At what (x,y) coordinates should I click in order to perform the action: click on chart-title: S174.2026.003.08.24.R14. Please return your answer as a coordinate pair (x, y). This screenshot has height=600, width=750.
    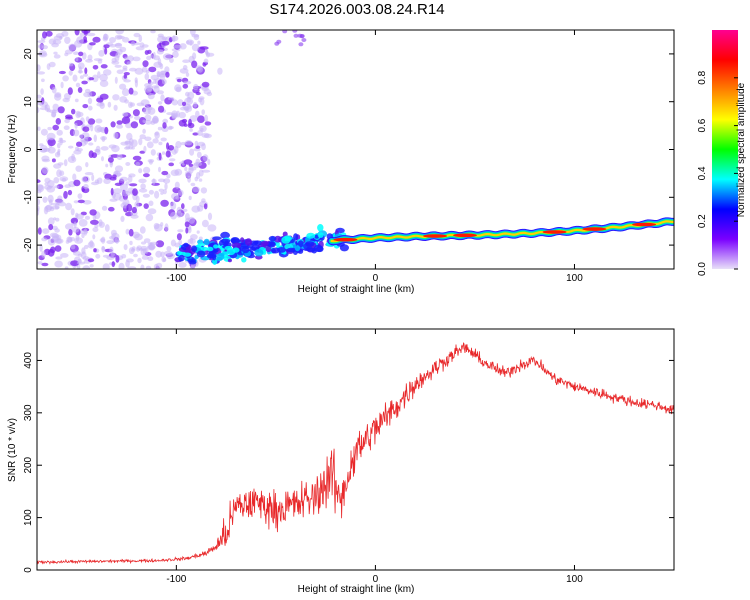
    Looking at the image, I should click on (357, 9).